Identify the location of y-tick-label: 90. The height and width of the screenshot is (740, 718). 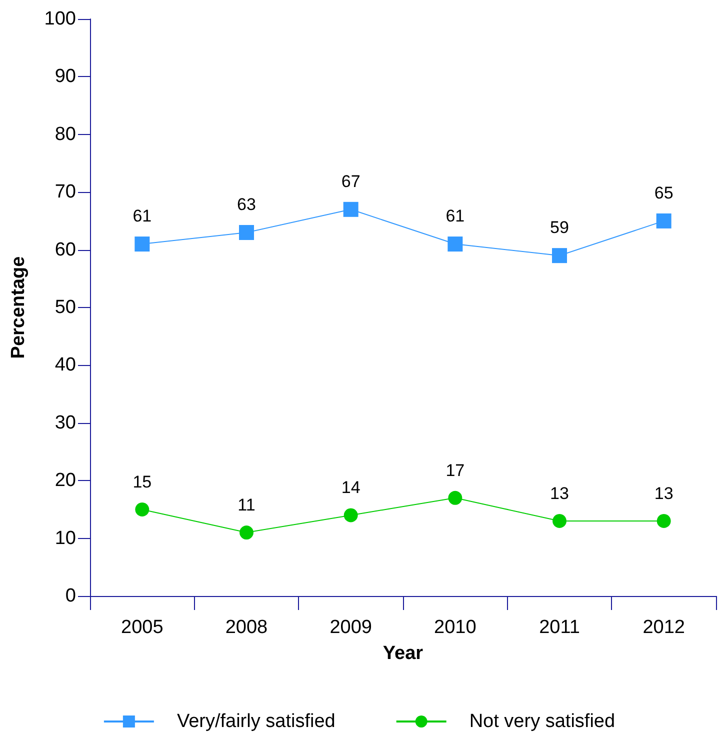
(65, 77).